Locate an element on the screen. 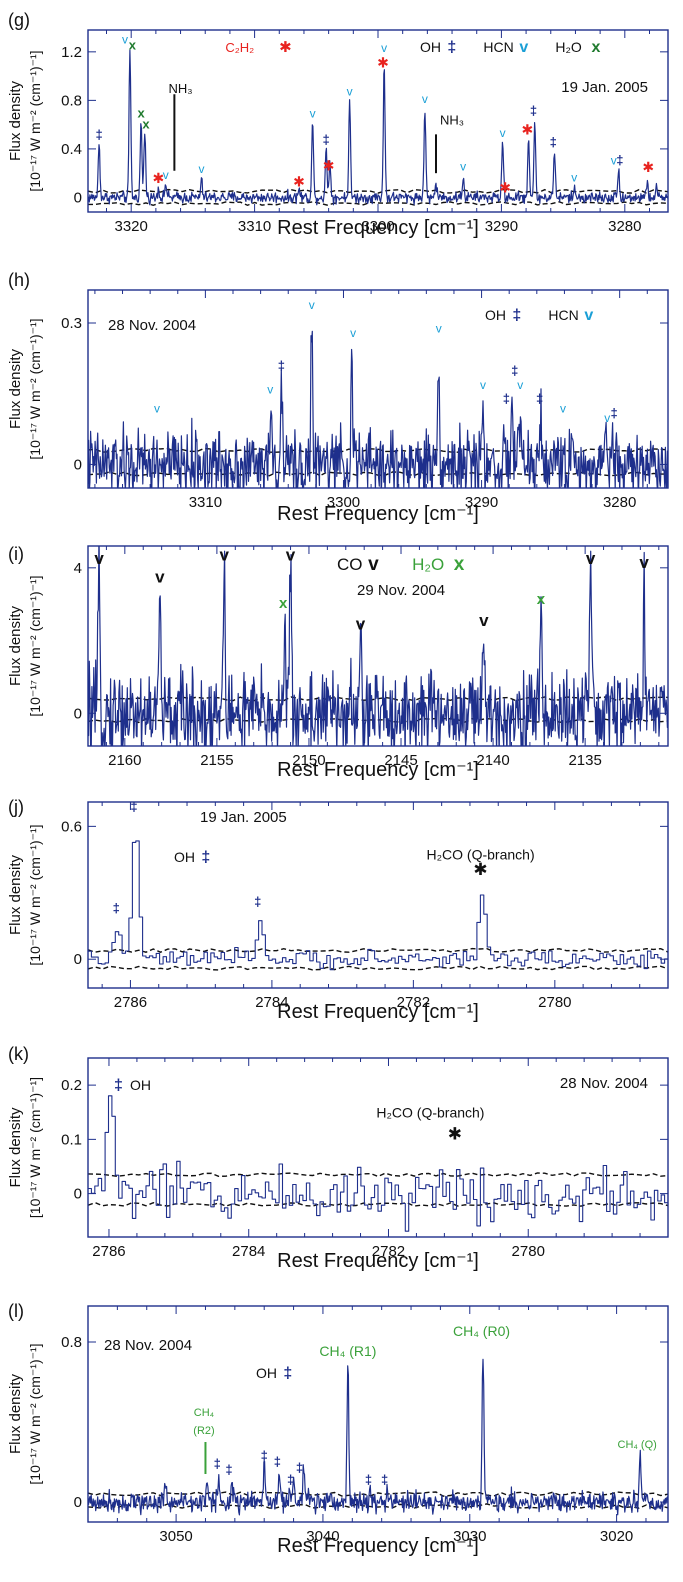 The image size is (683, 1582). noise-band is located at coordinates (378, 197).